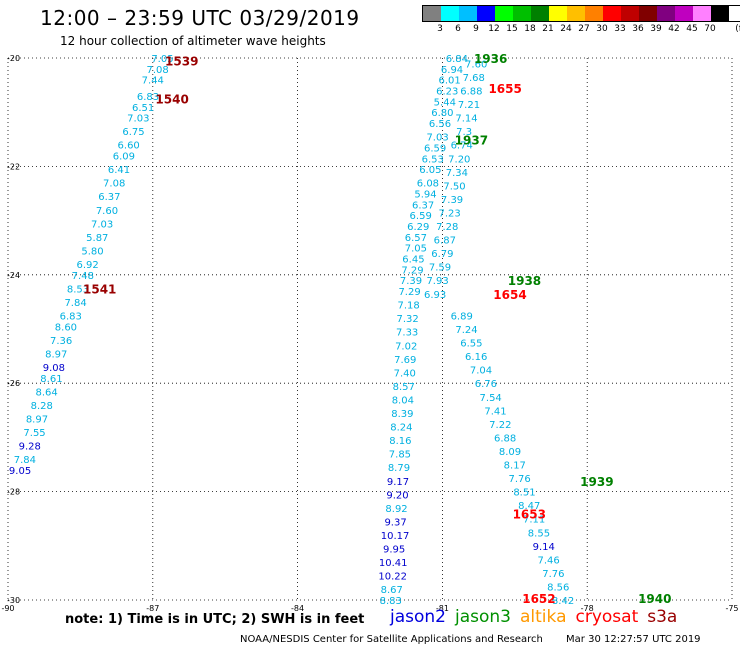 The height and width of the screenshot is (650, 740). Describe the element at coordinates (464, 132) in the screenshot. I see `wave-height-label: 7.3` at that location.